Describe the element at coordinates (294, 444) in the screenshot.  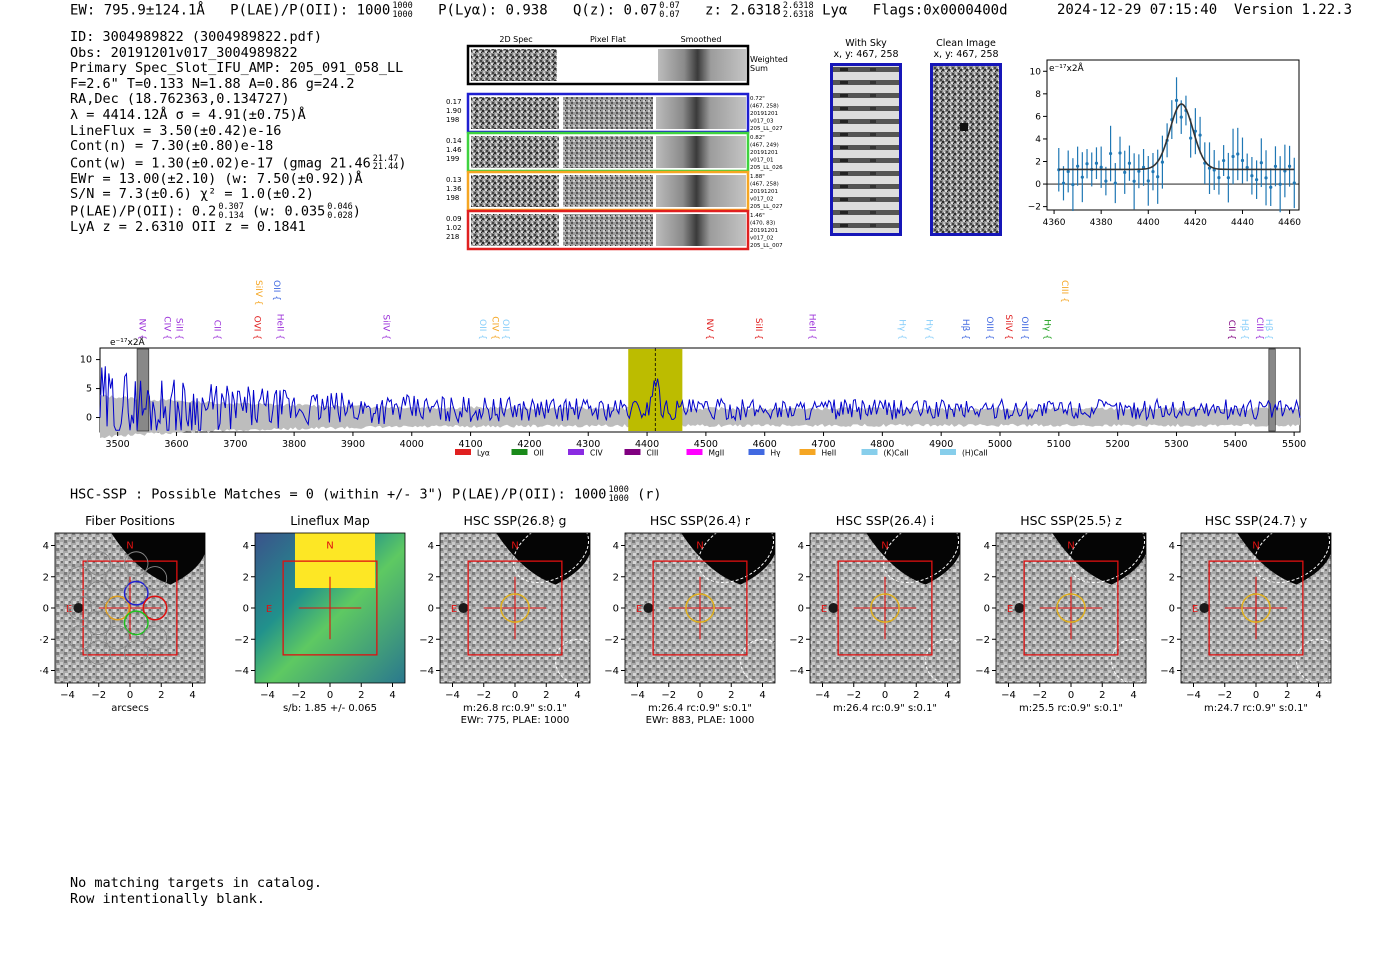
I see `spectrum-x-tick-label: 3800` at that location.